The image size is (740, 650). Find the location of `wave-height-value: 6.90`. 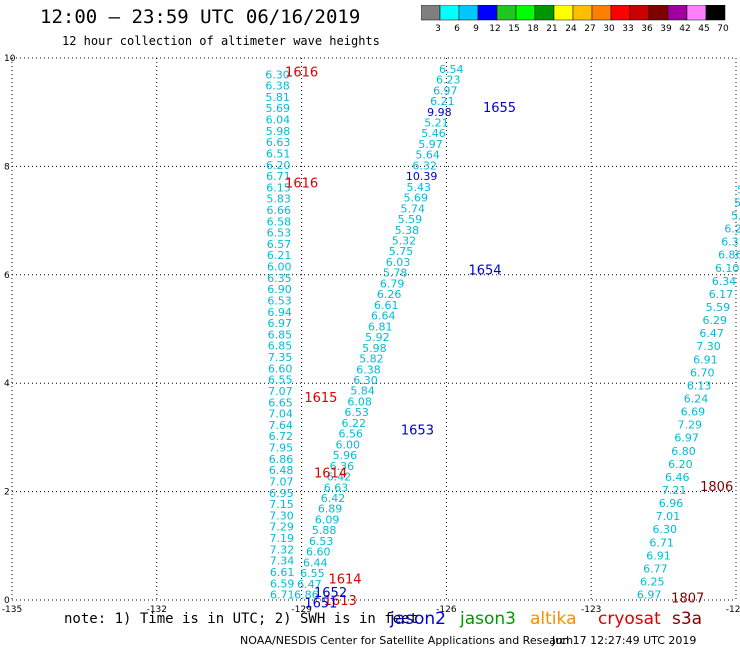

wave-height-value: 6.90 is located at coordinates (279, 289).